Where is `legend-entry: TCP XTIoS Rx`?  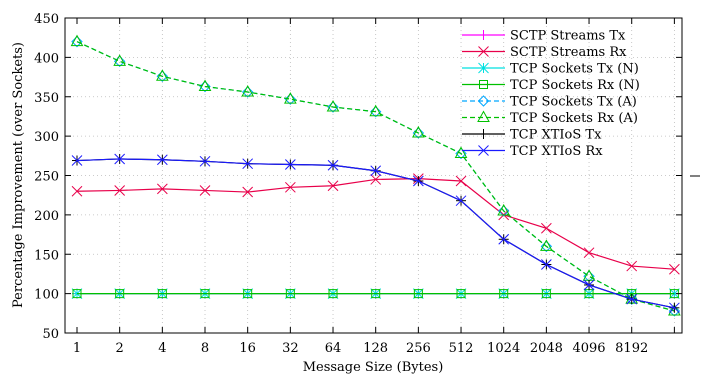 legend-entry: TCP XTIoS Rx is located at coordinates (532, 151).